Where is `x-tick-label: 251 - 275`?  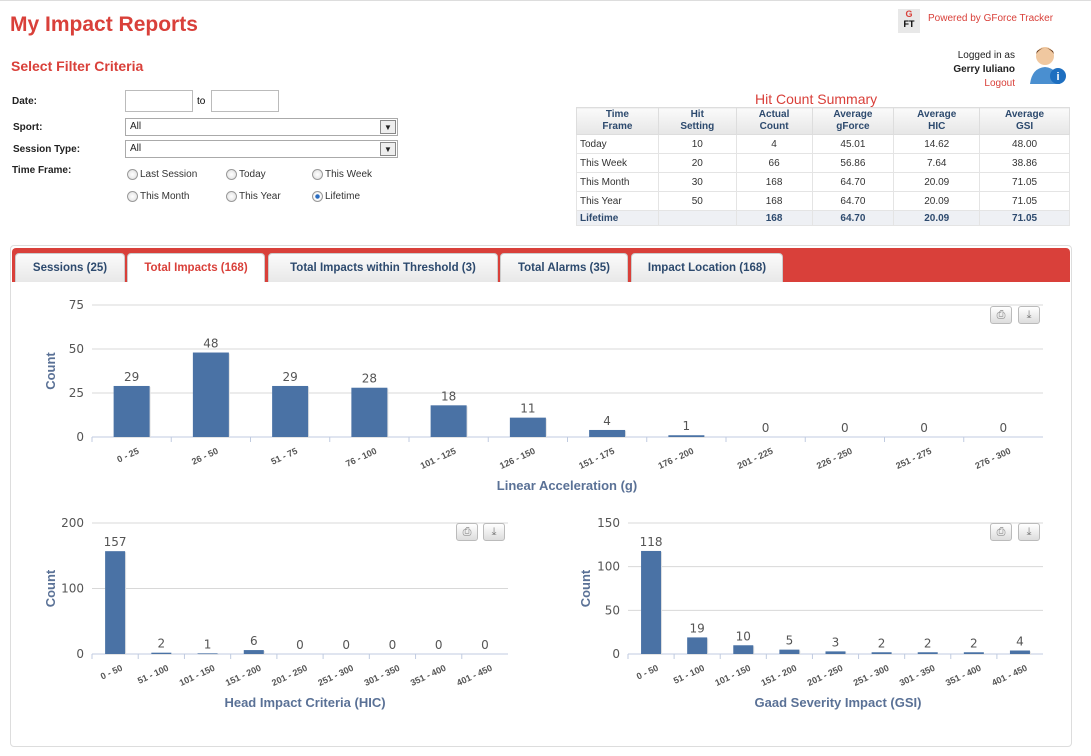
x-tick-label: 251 - 275 is located at coordinates (913, 458).